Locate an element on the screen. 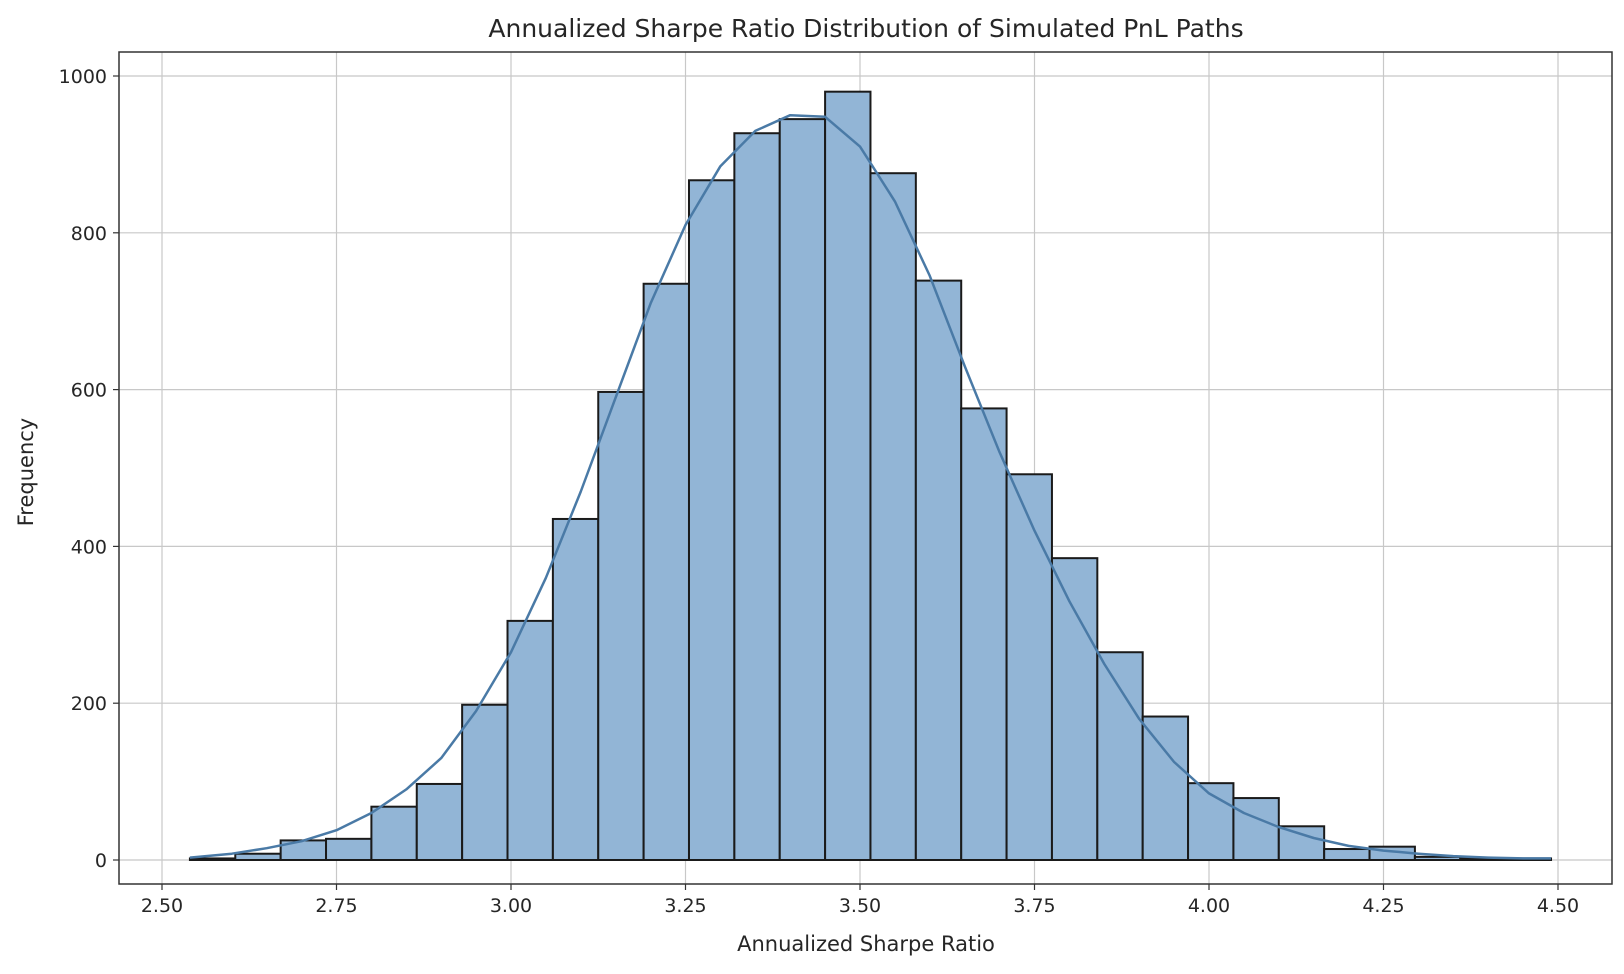 The width and height of the screenshot is (1624, 974). x-tick-label: 2.50 is located at coordinates (162, 906).